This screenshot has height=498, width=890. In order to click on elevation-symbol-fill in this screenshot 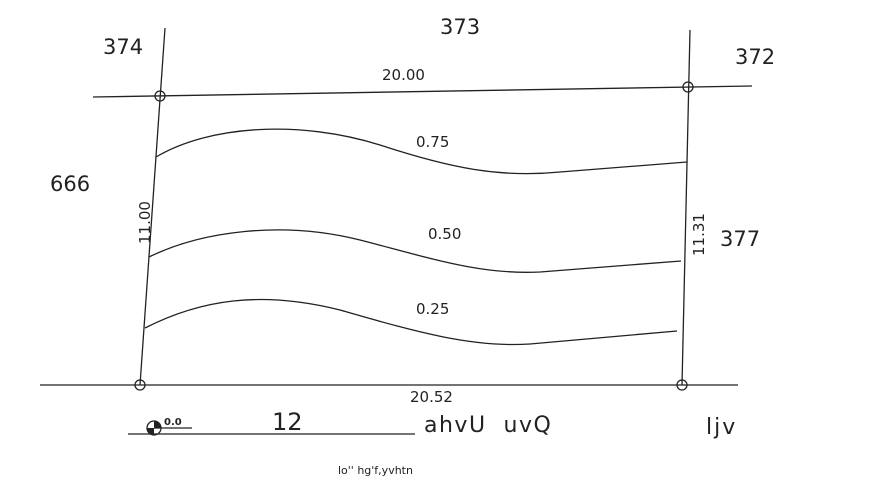, I will do `click(154, 428)`.